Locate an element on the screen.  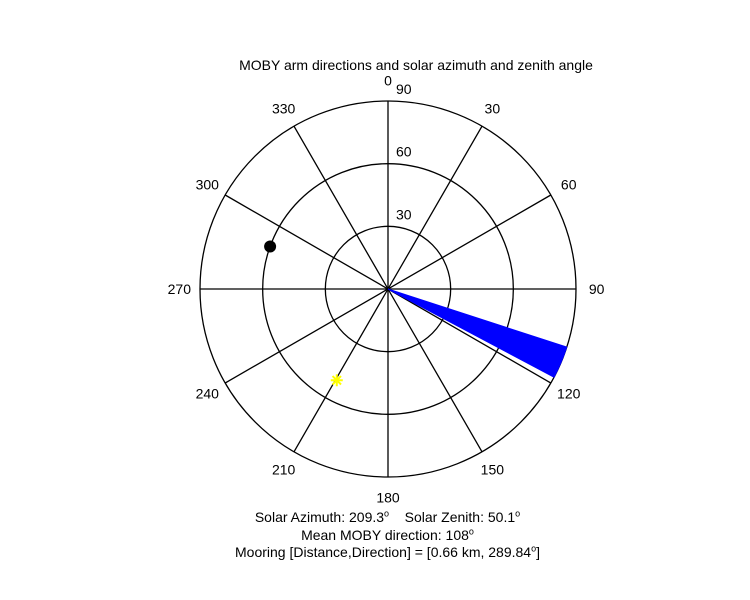
mean-direction-label: Mean MOBY direction: 108 is located at coordinates (385, 535).